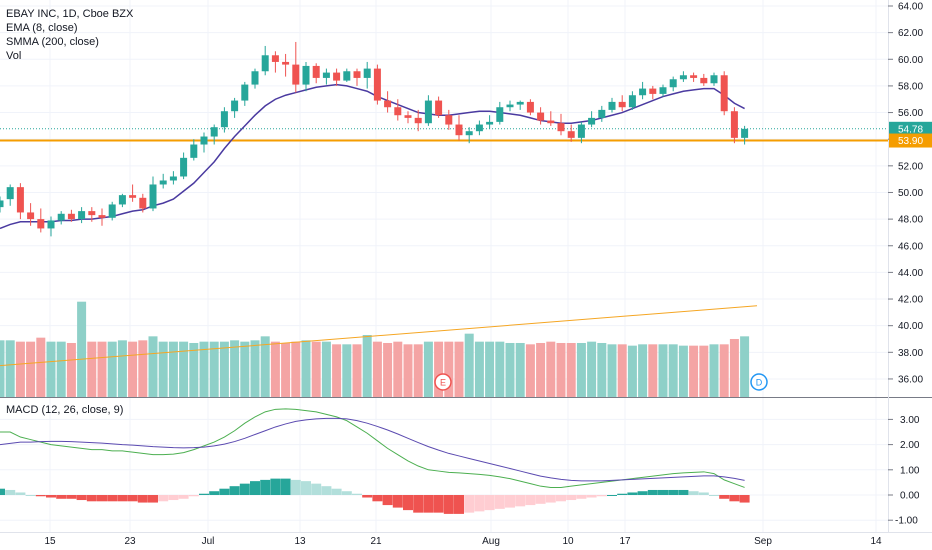 The height and width of the screenshot is (550, 932). Describe the element at coordinates (910, 220) in the screenshot. I see `price-tick-label: 48.00` at that location.